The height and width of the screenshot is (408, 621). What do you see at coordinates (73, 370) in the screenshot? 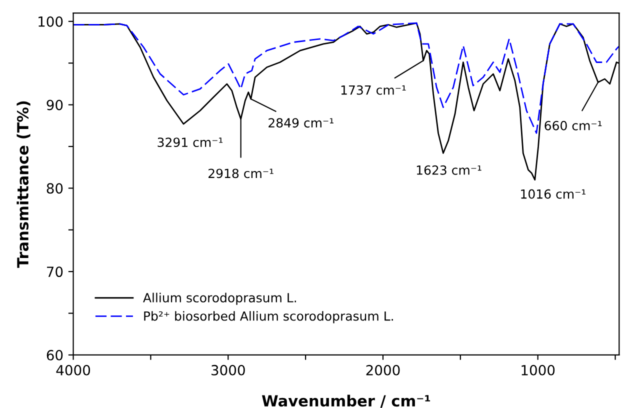
I see `x-tick-label: 4000` at bounding box center [73, 370].